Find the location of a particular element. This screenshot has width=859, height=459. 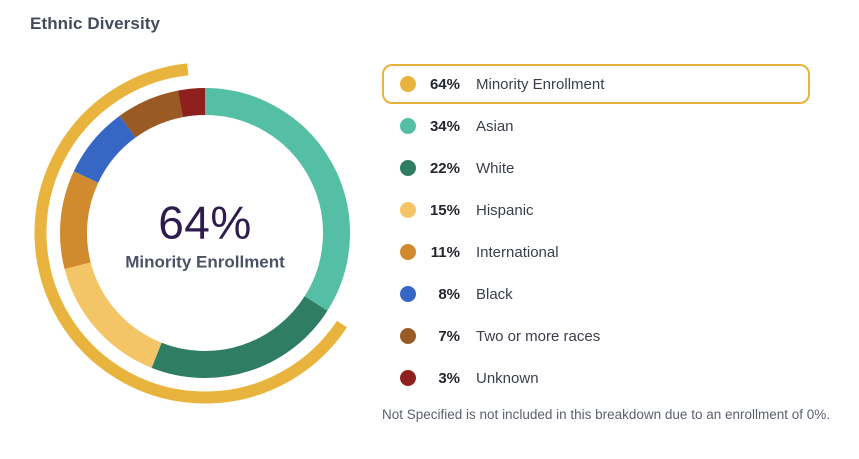

donut-segment-international is located at coordinates (79, 220).